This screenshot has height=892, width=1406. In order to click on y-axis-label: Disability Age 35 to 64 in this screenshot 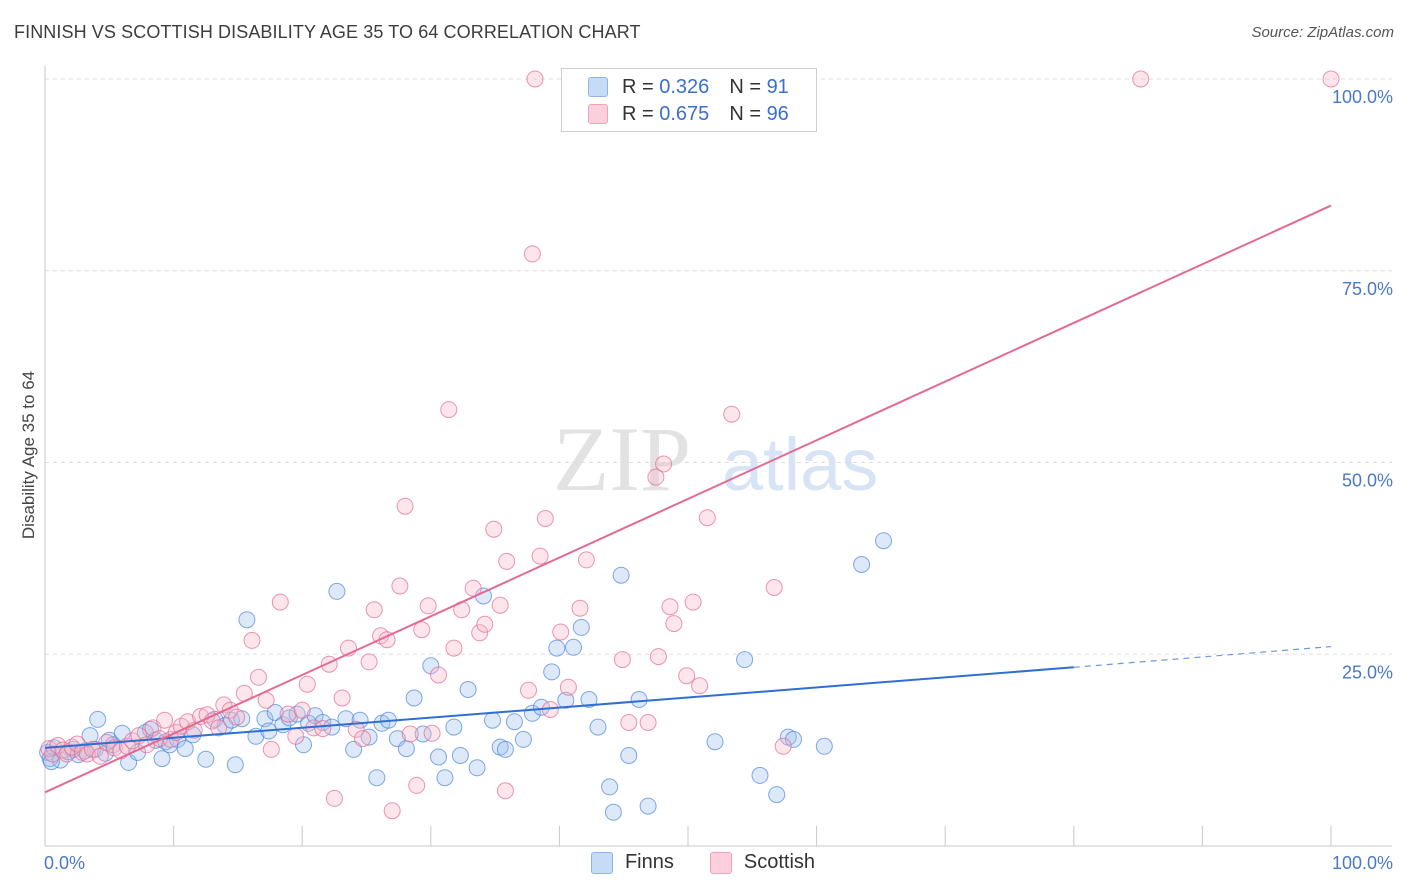, I will do `click(28, 455)`.